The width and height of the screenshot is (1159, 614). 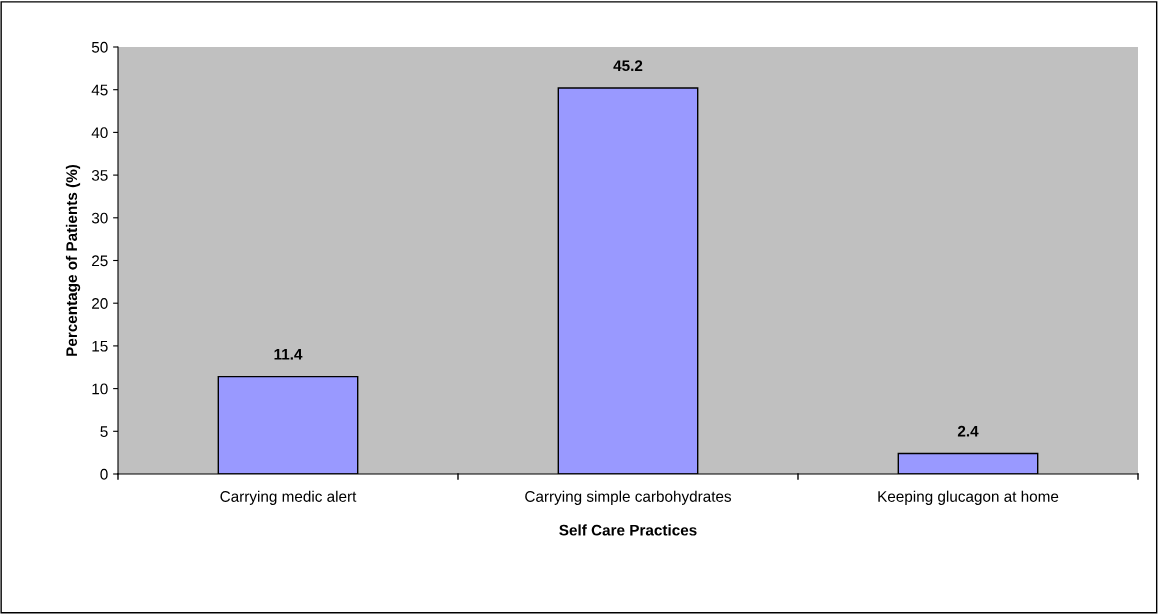 I want to click on y-tick-label: 10, so click(x=100, y=389).